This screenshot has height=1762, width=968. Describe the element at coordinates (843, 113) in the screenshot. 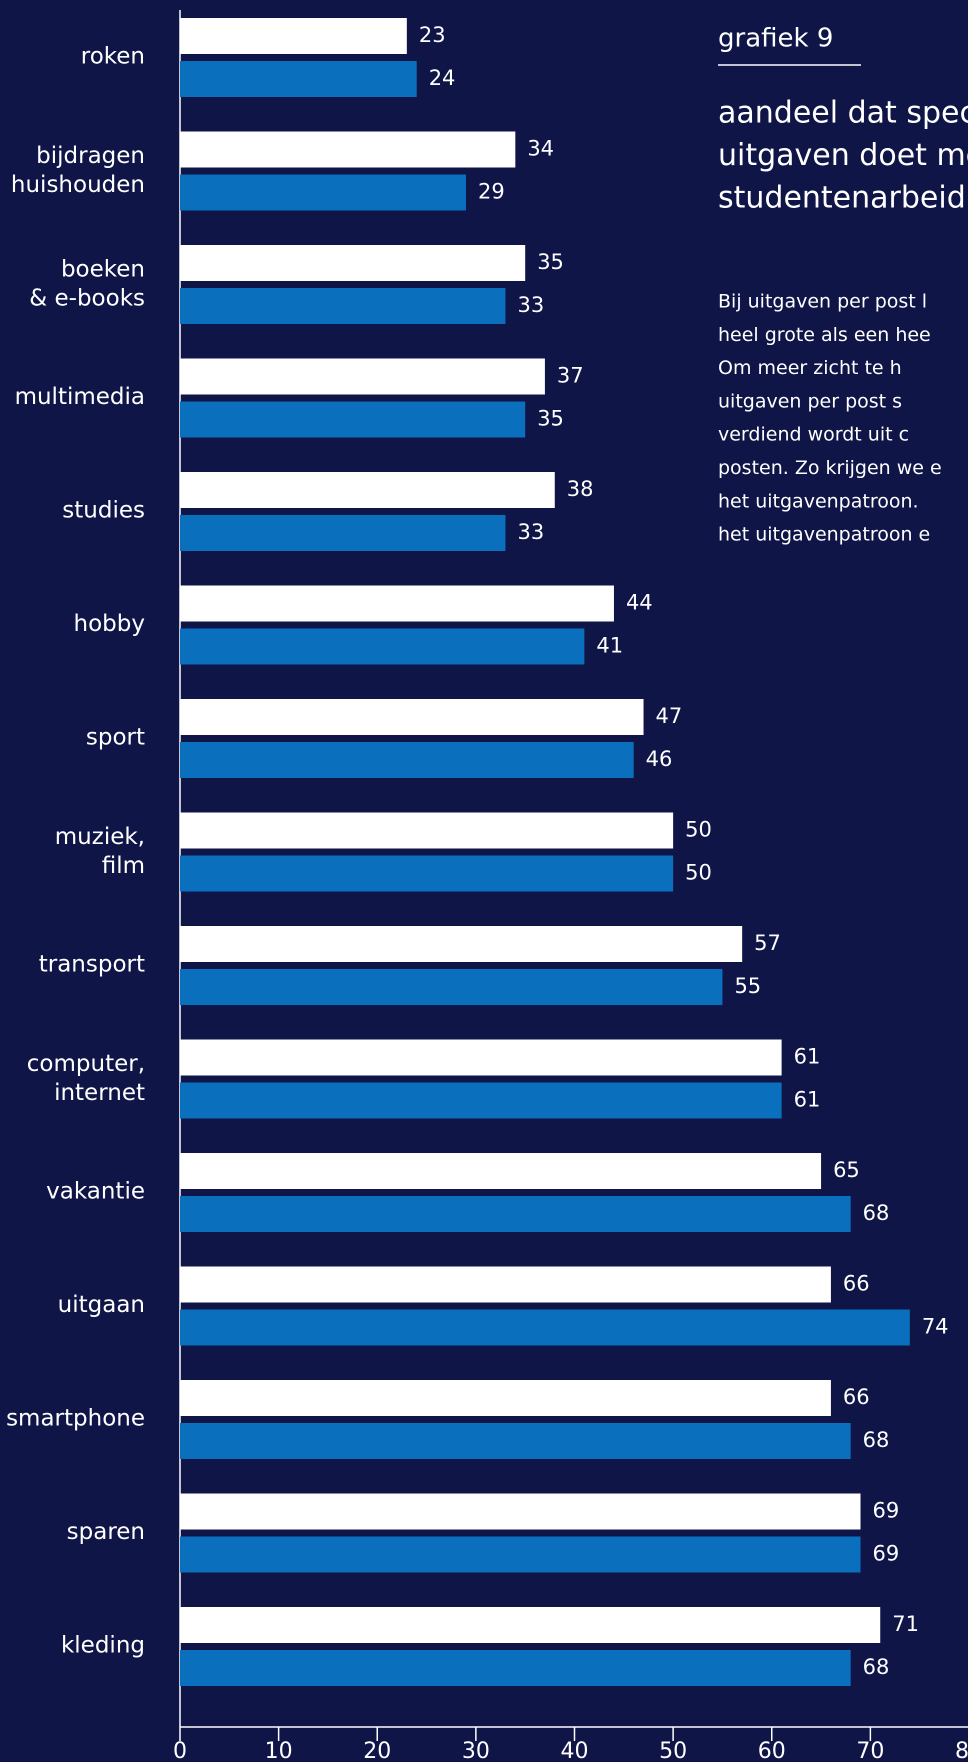

I see `subtitle-line: aandeel dat spec` at that location.